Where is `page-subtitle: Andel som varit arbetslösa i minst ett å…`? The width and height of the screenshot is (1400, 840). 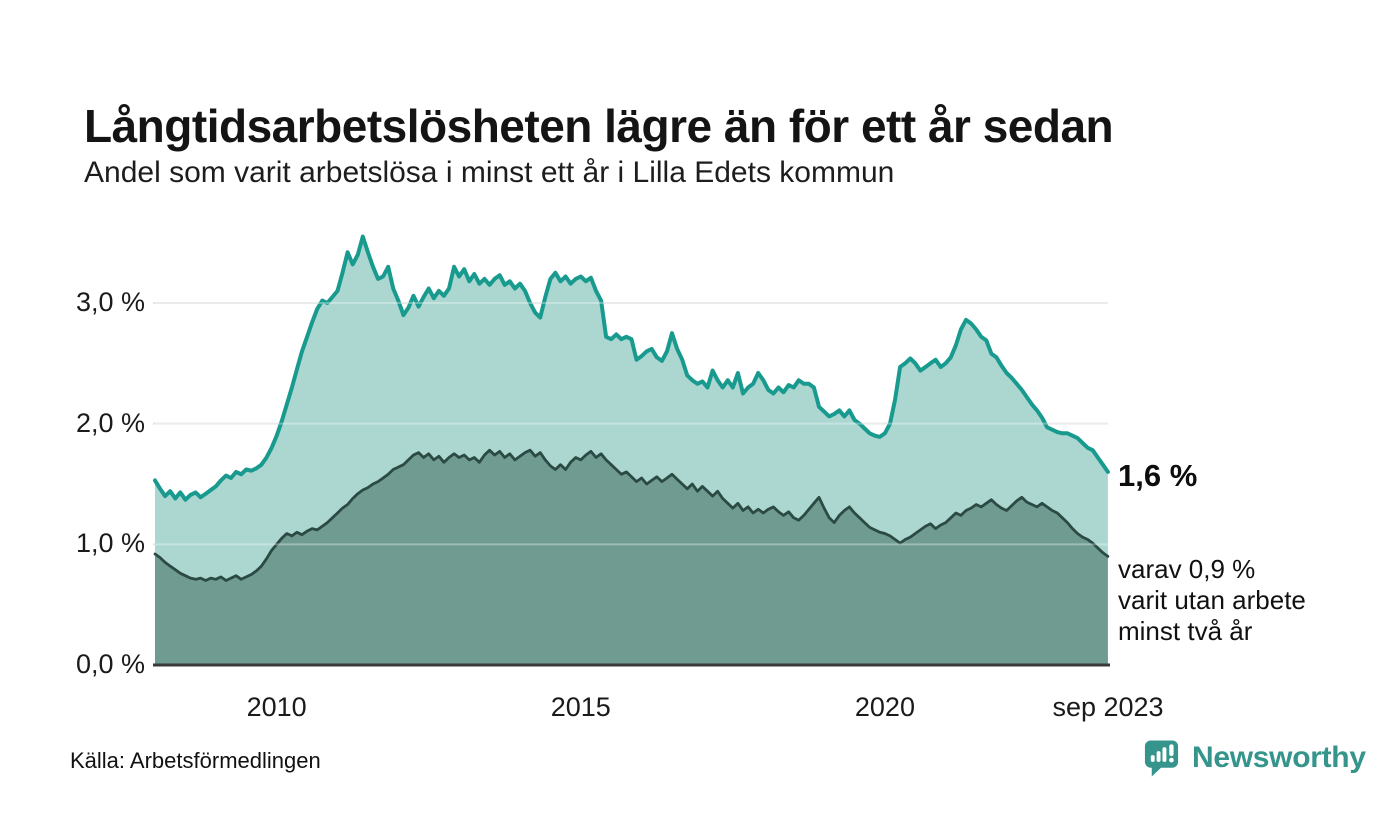 page-subtitle: Andel som varit arbetslösa i minst ett å… is located at coordinates (489, 172).